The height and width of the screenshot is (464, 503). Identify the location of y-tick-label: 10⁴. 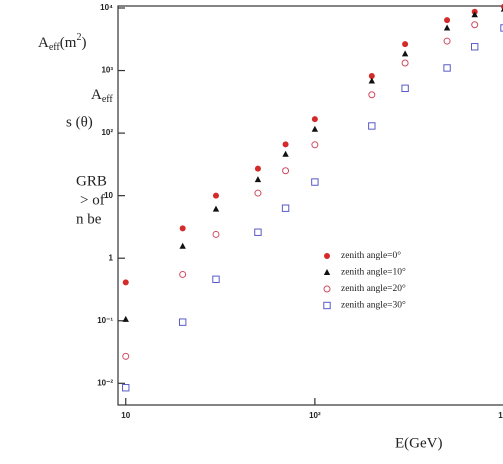
(106, 7).